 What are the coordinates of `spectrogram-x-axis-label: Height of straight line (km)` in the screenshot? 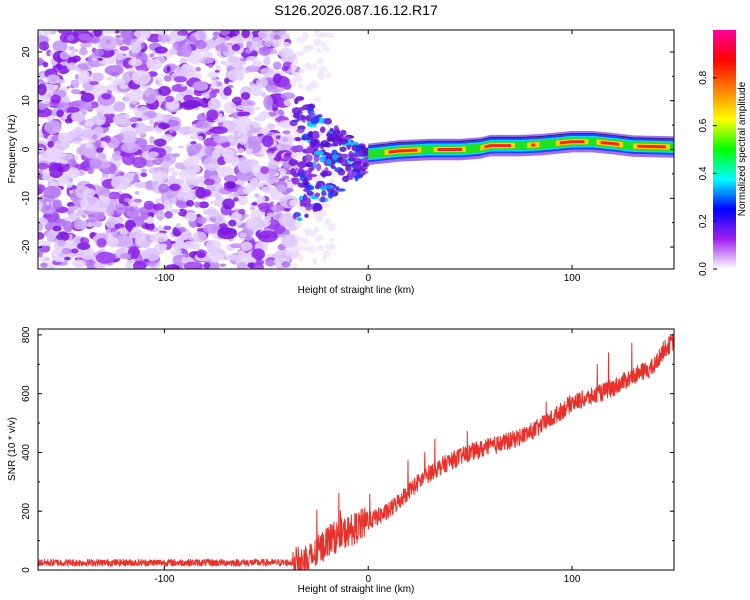 It's located at (356, 290).